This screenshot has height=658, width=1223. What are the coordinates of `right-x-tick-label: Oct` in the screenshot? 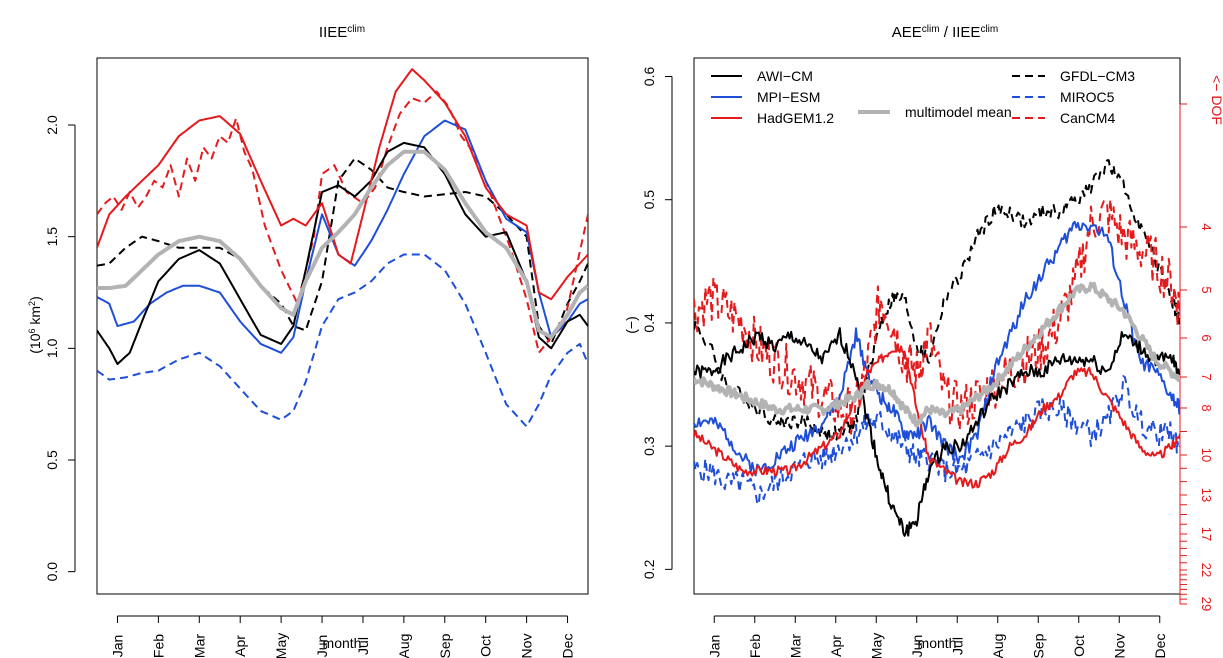 It's located at (1079, 646).